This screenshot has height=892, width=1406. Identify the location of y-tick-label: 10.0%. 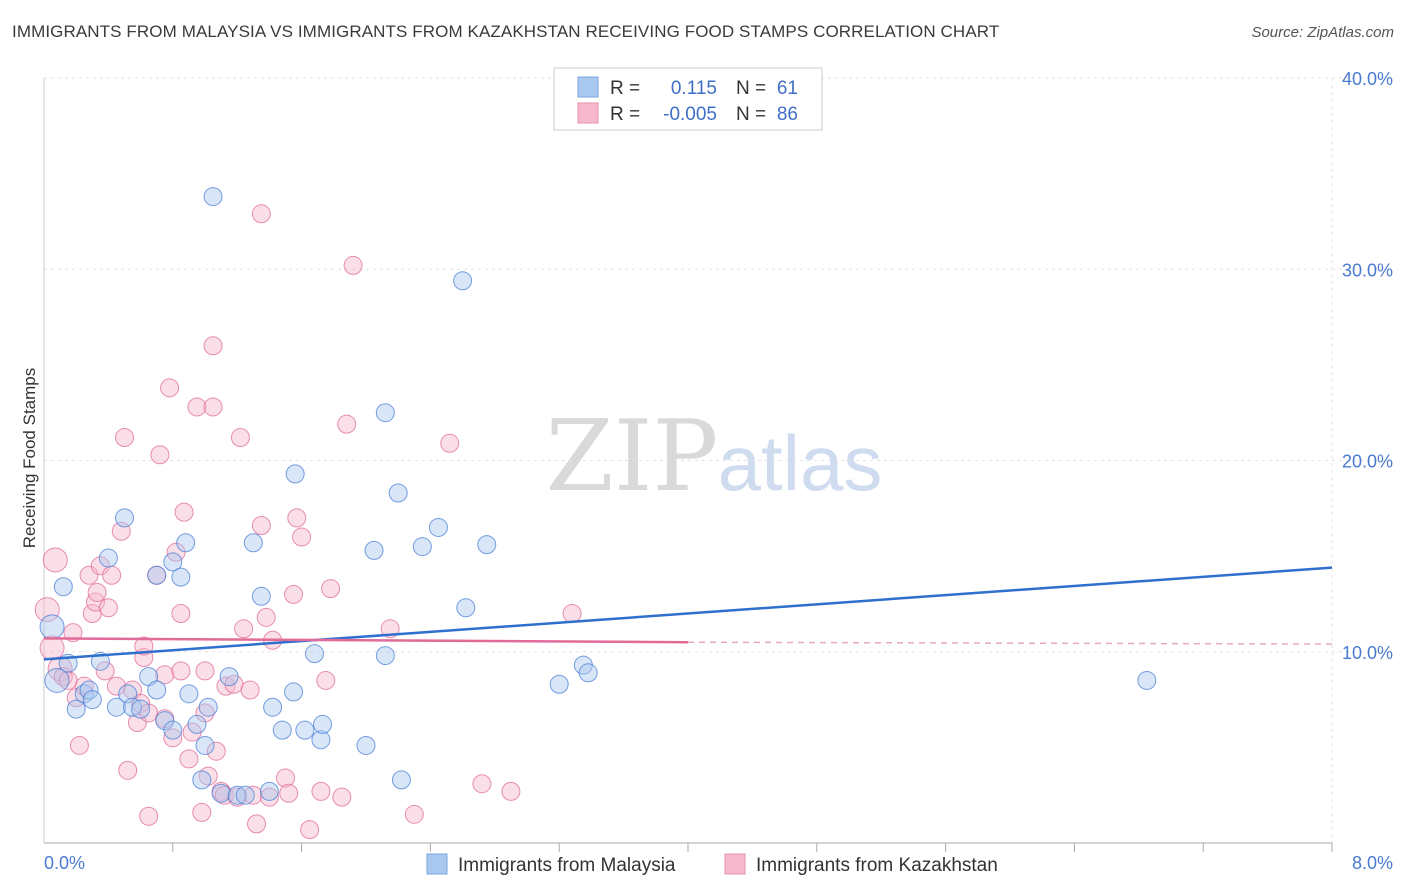
(1367, 653).